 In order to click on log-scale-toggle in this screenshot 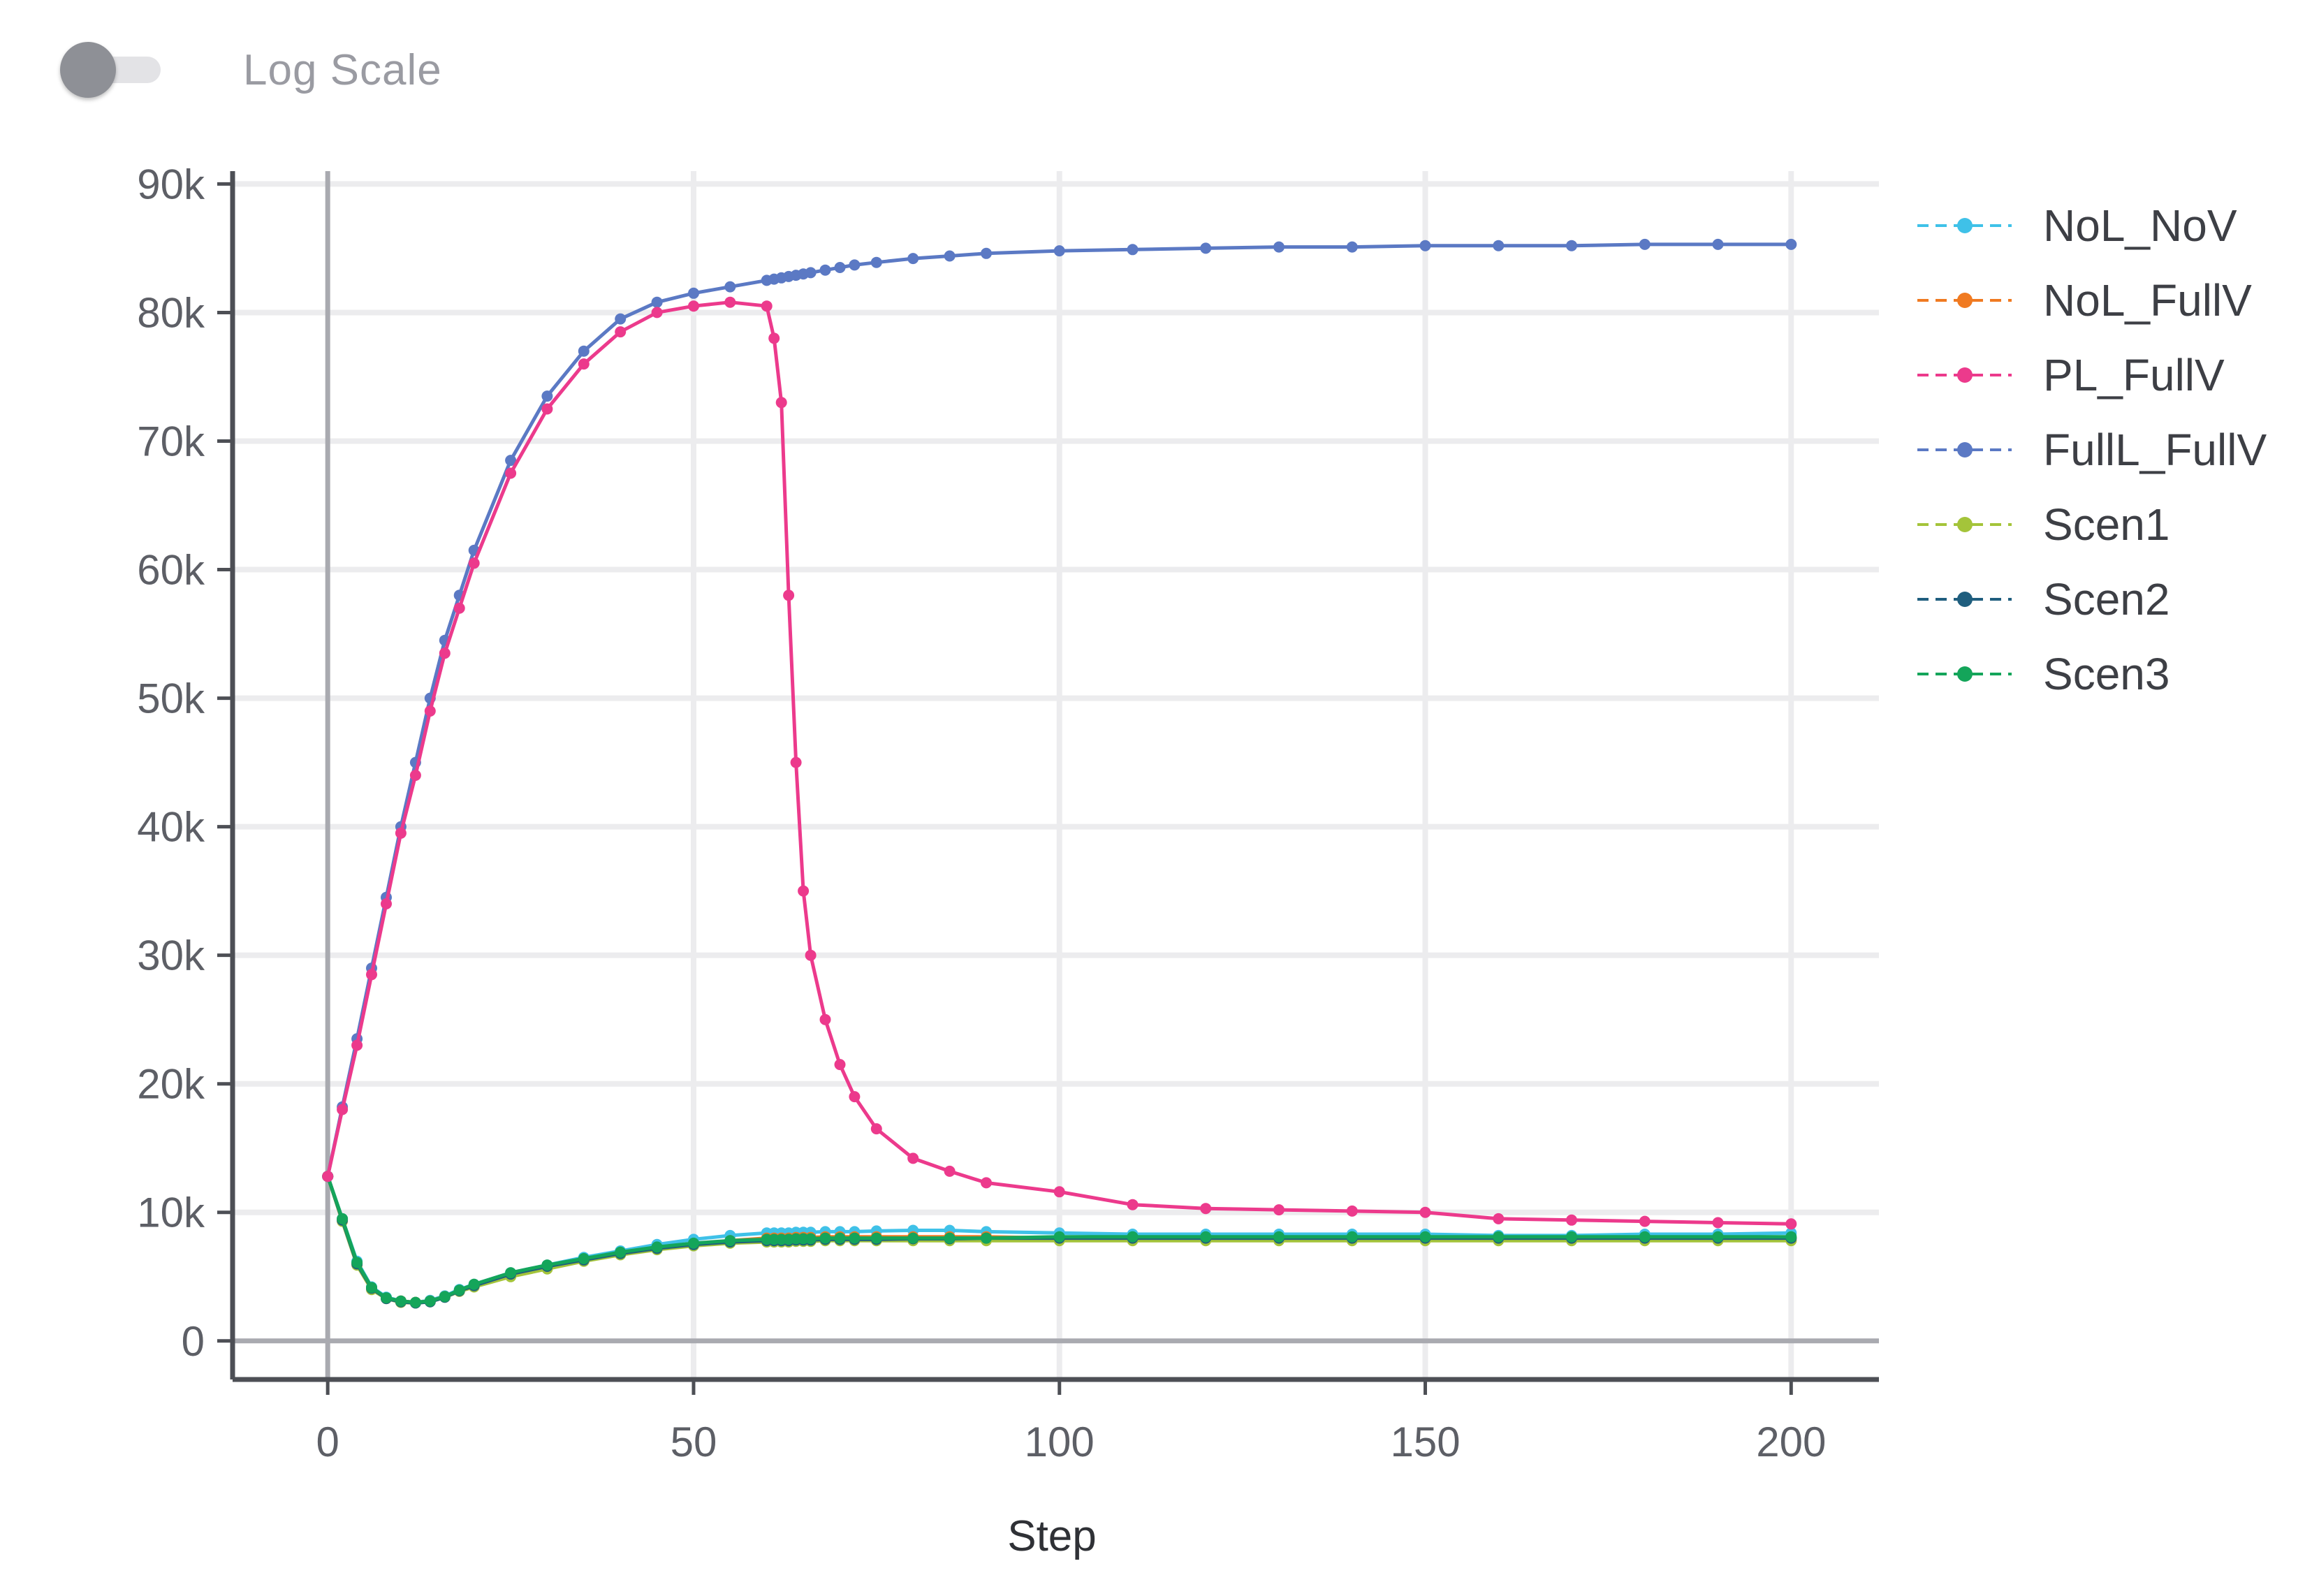, I will do `click(108, 70)`.